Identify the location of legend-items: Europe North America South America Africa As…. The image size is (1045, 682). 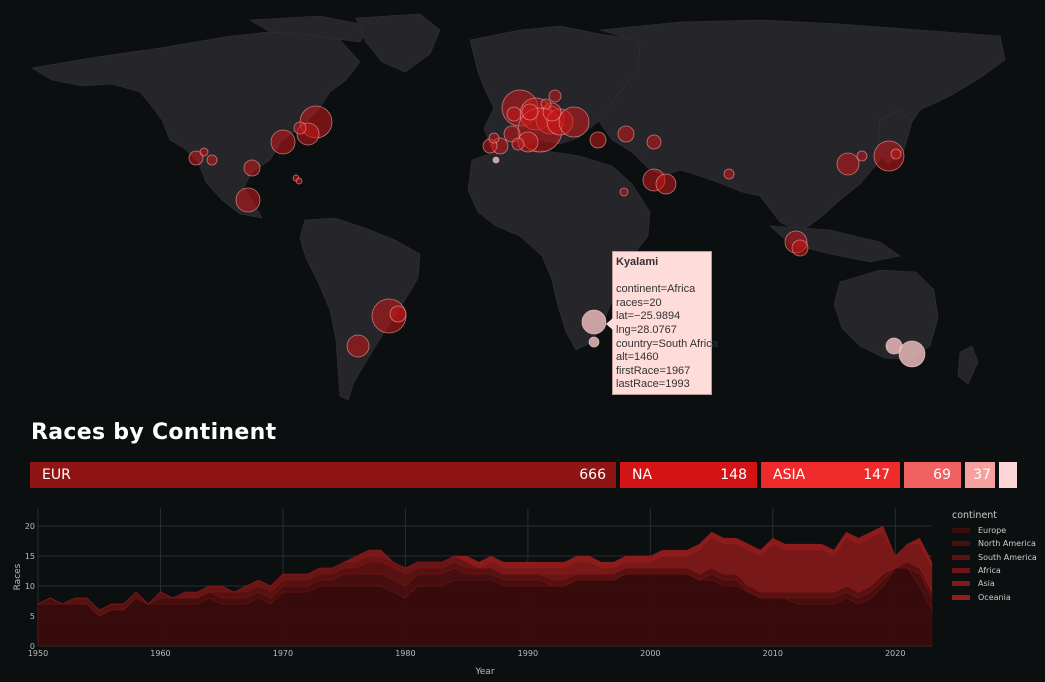
(994, 564).